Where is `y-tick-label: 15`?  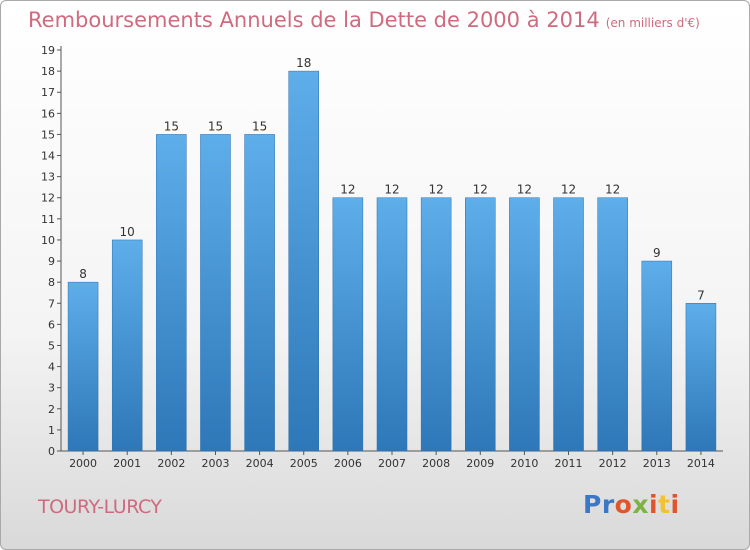 y-tick-label: 15 is located at coordinates (48, 134).